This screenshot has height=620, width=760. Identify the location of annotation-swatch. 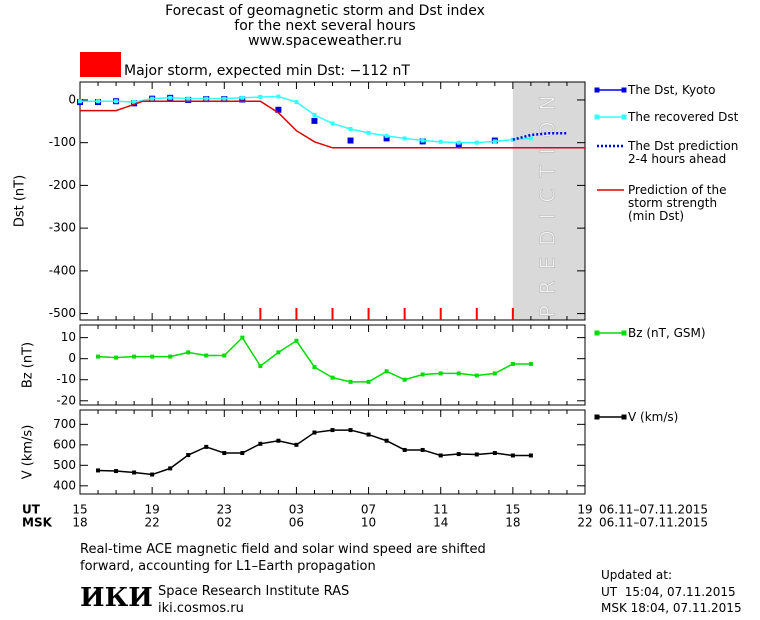
(100, 64).